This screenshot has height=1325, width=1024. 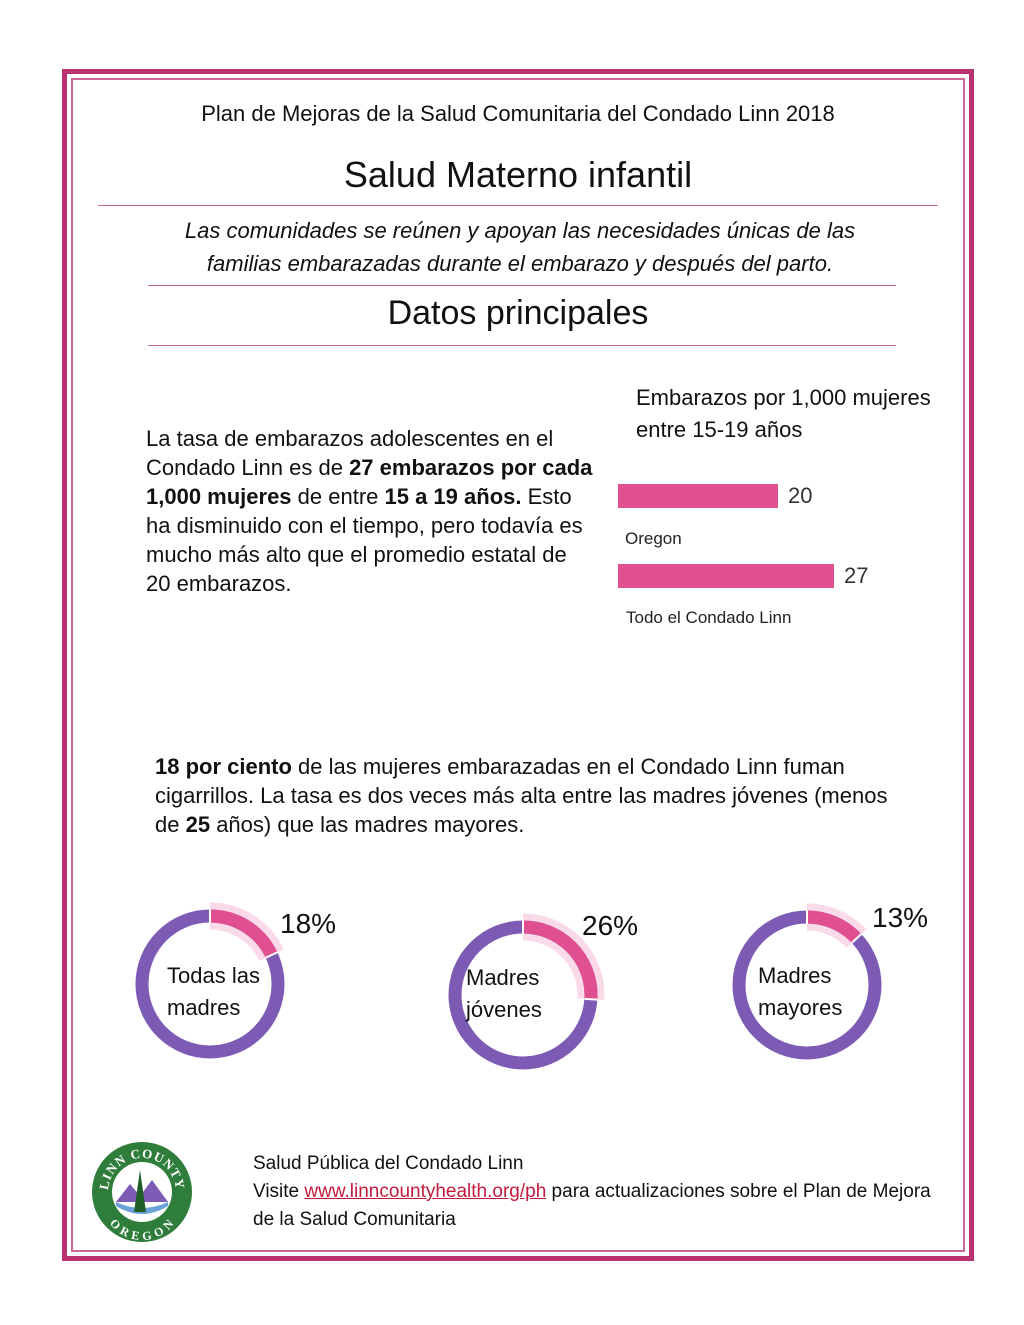 What do you see at coordinates (367, 824) in the screenshot?
I see `text-run: años) que las madres mayores.` at bounding box center [367, 824].